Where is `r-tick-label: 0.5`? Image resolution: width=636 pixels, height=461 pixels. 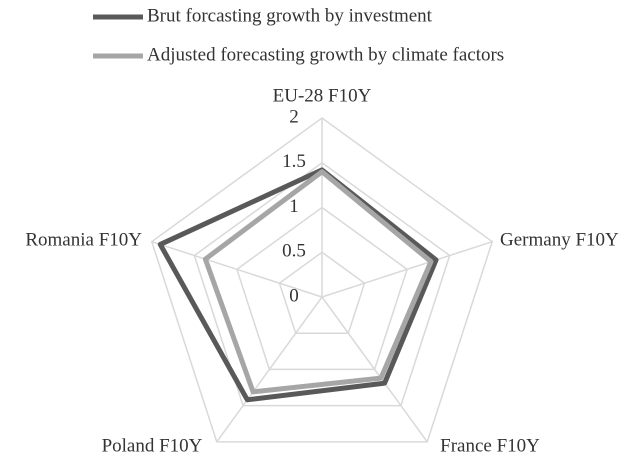 r-tick-label: 0.5 is located at coordinates (294, 251).